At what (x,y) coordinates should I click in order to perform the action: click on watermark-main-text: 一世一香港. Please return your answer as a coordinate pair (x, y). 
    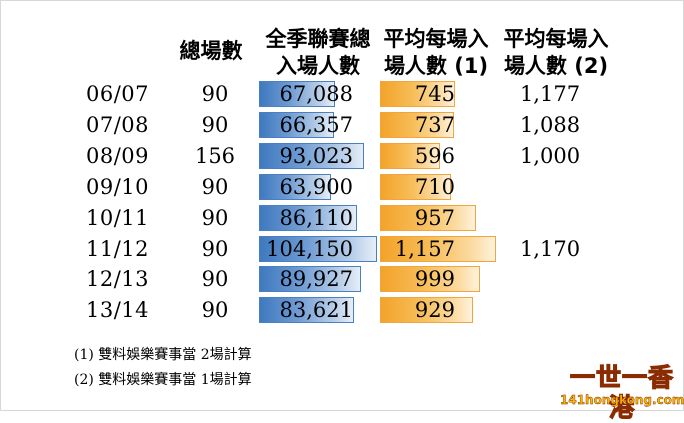
    Looking at the image, I should click on (621, 392).